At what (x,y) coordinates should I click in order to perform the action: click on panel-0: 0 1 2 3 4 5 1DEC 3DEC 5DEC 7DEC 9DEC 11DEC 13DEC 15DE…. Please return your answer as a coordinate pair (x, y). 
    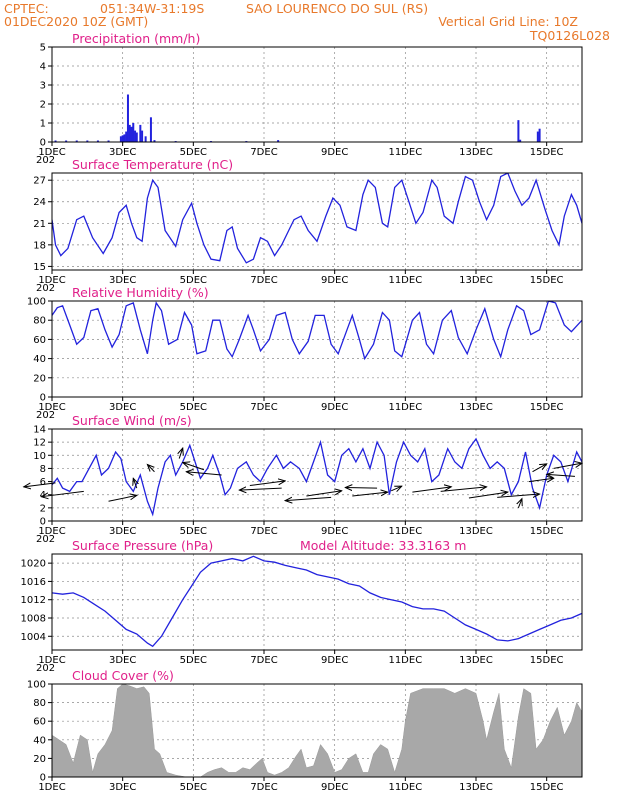
    Looking at the image, I should click on (309, 98).